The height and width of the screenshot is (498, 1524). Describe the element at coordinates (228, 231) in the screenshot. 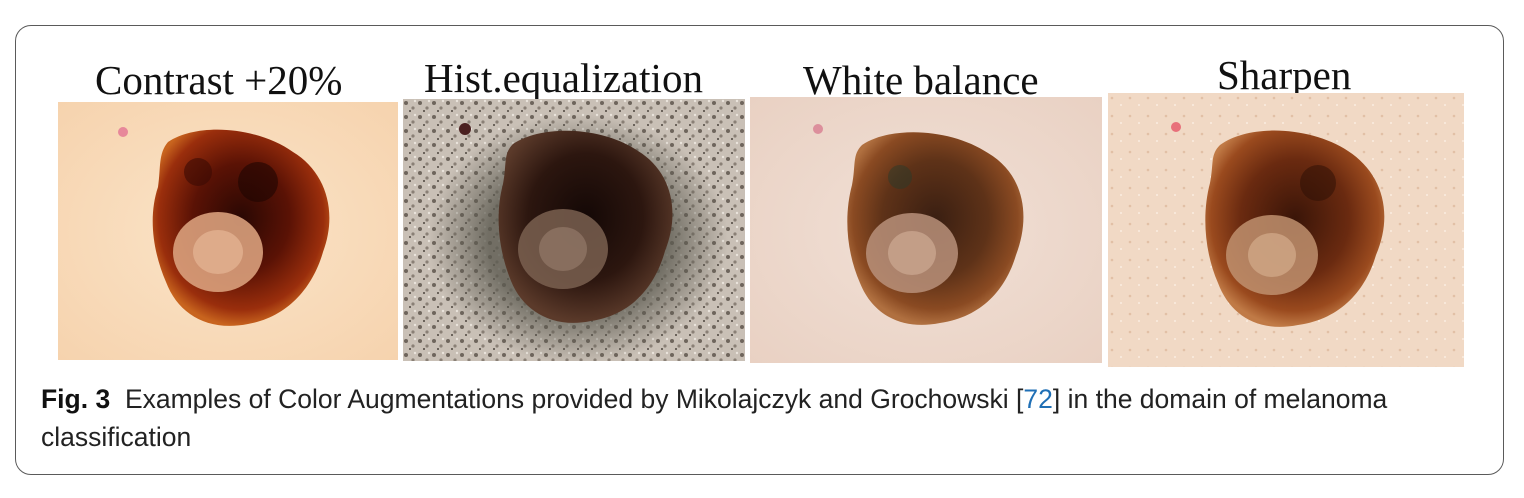

I see `image-contrast` at that location.